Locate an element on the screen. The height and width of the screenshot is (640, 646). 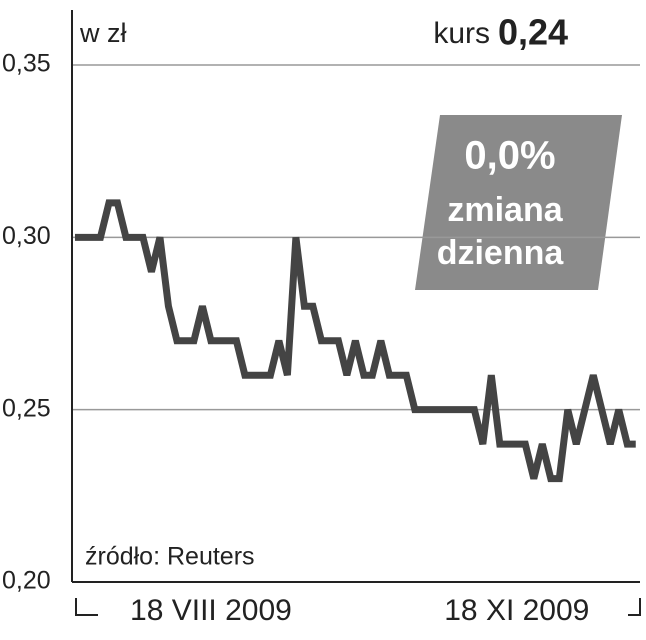
y-tick-label: 0,30 is located at coordinates (26, 236).